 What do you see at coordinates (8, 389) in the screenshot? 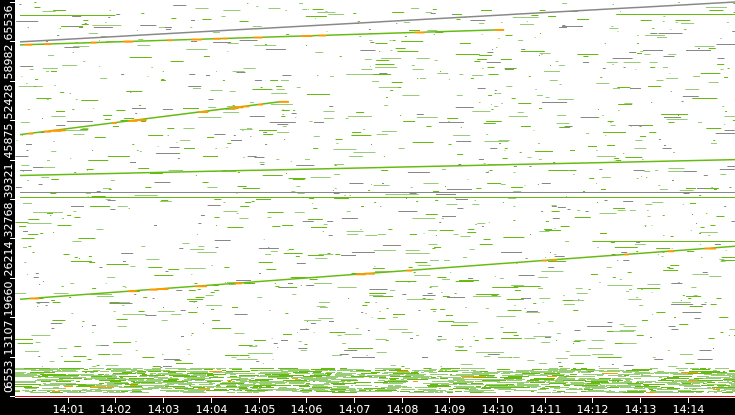
I see `y-tick-label: 0` at bounding box center [8, 389].